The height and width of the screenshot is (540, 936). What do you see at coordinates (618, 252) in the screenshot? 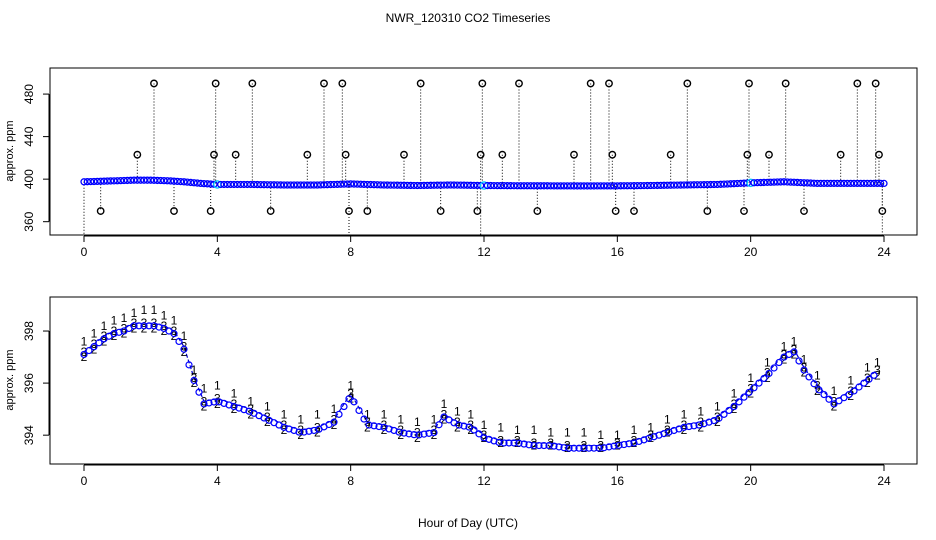
I see `top-x-tick-label: 16` at bounding box center [618, 252].